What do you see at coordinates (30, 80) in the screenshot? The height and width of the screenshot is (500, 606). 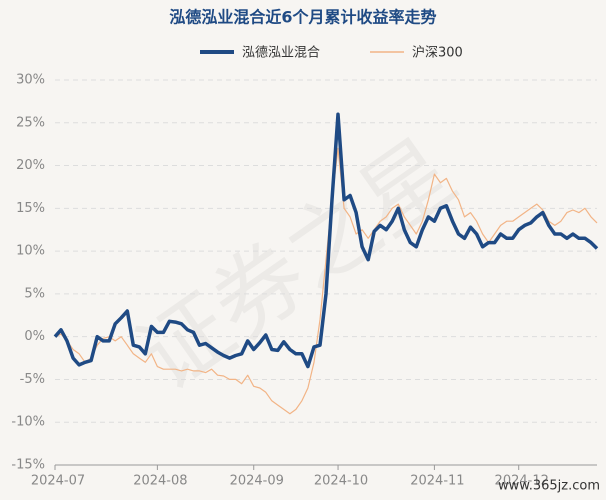 I see `y-tick-label: 30%` at bounding box center [30, 80].